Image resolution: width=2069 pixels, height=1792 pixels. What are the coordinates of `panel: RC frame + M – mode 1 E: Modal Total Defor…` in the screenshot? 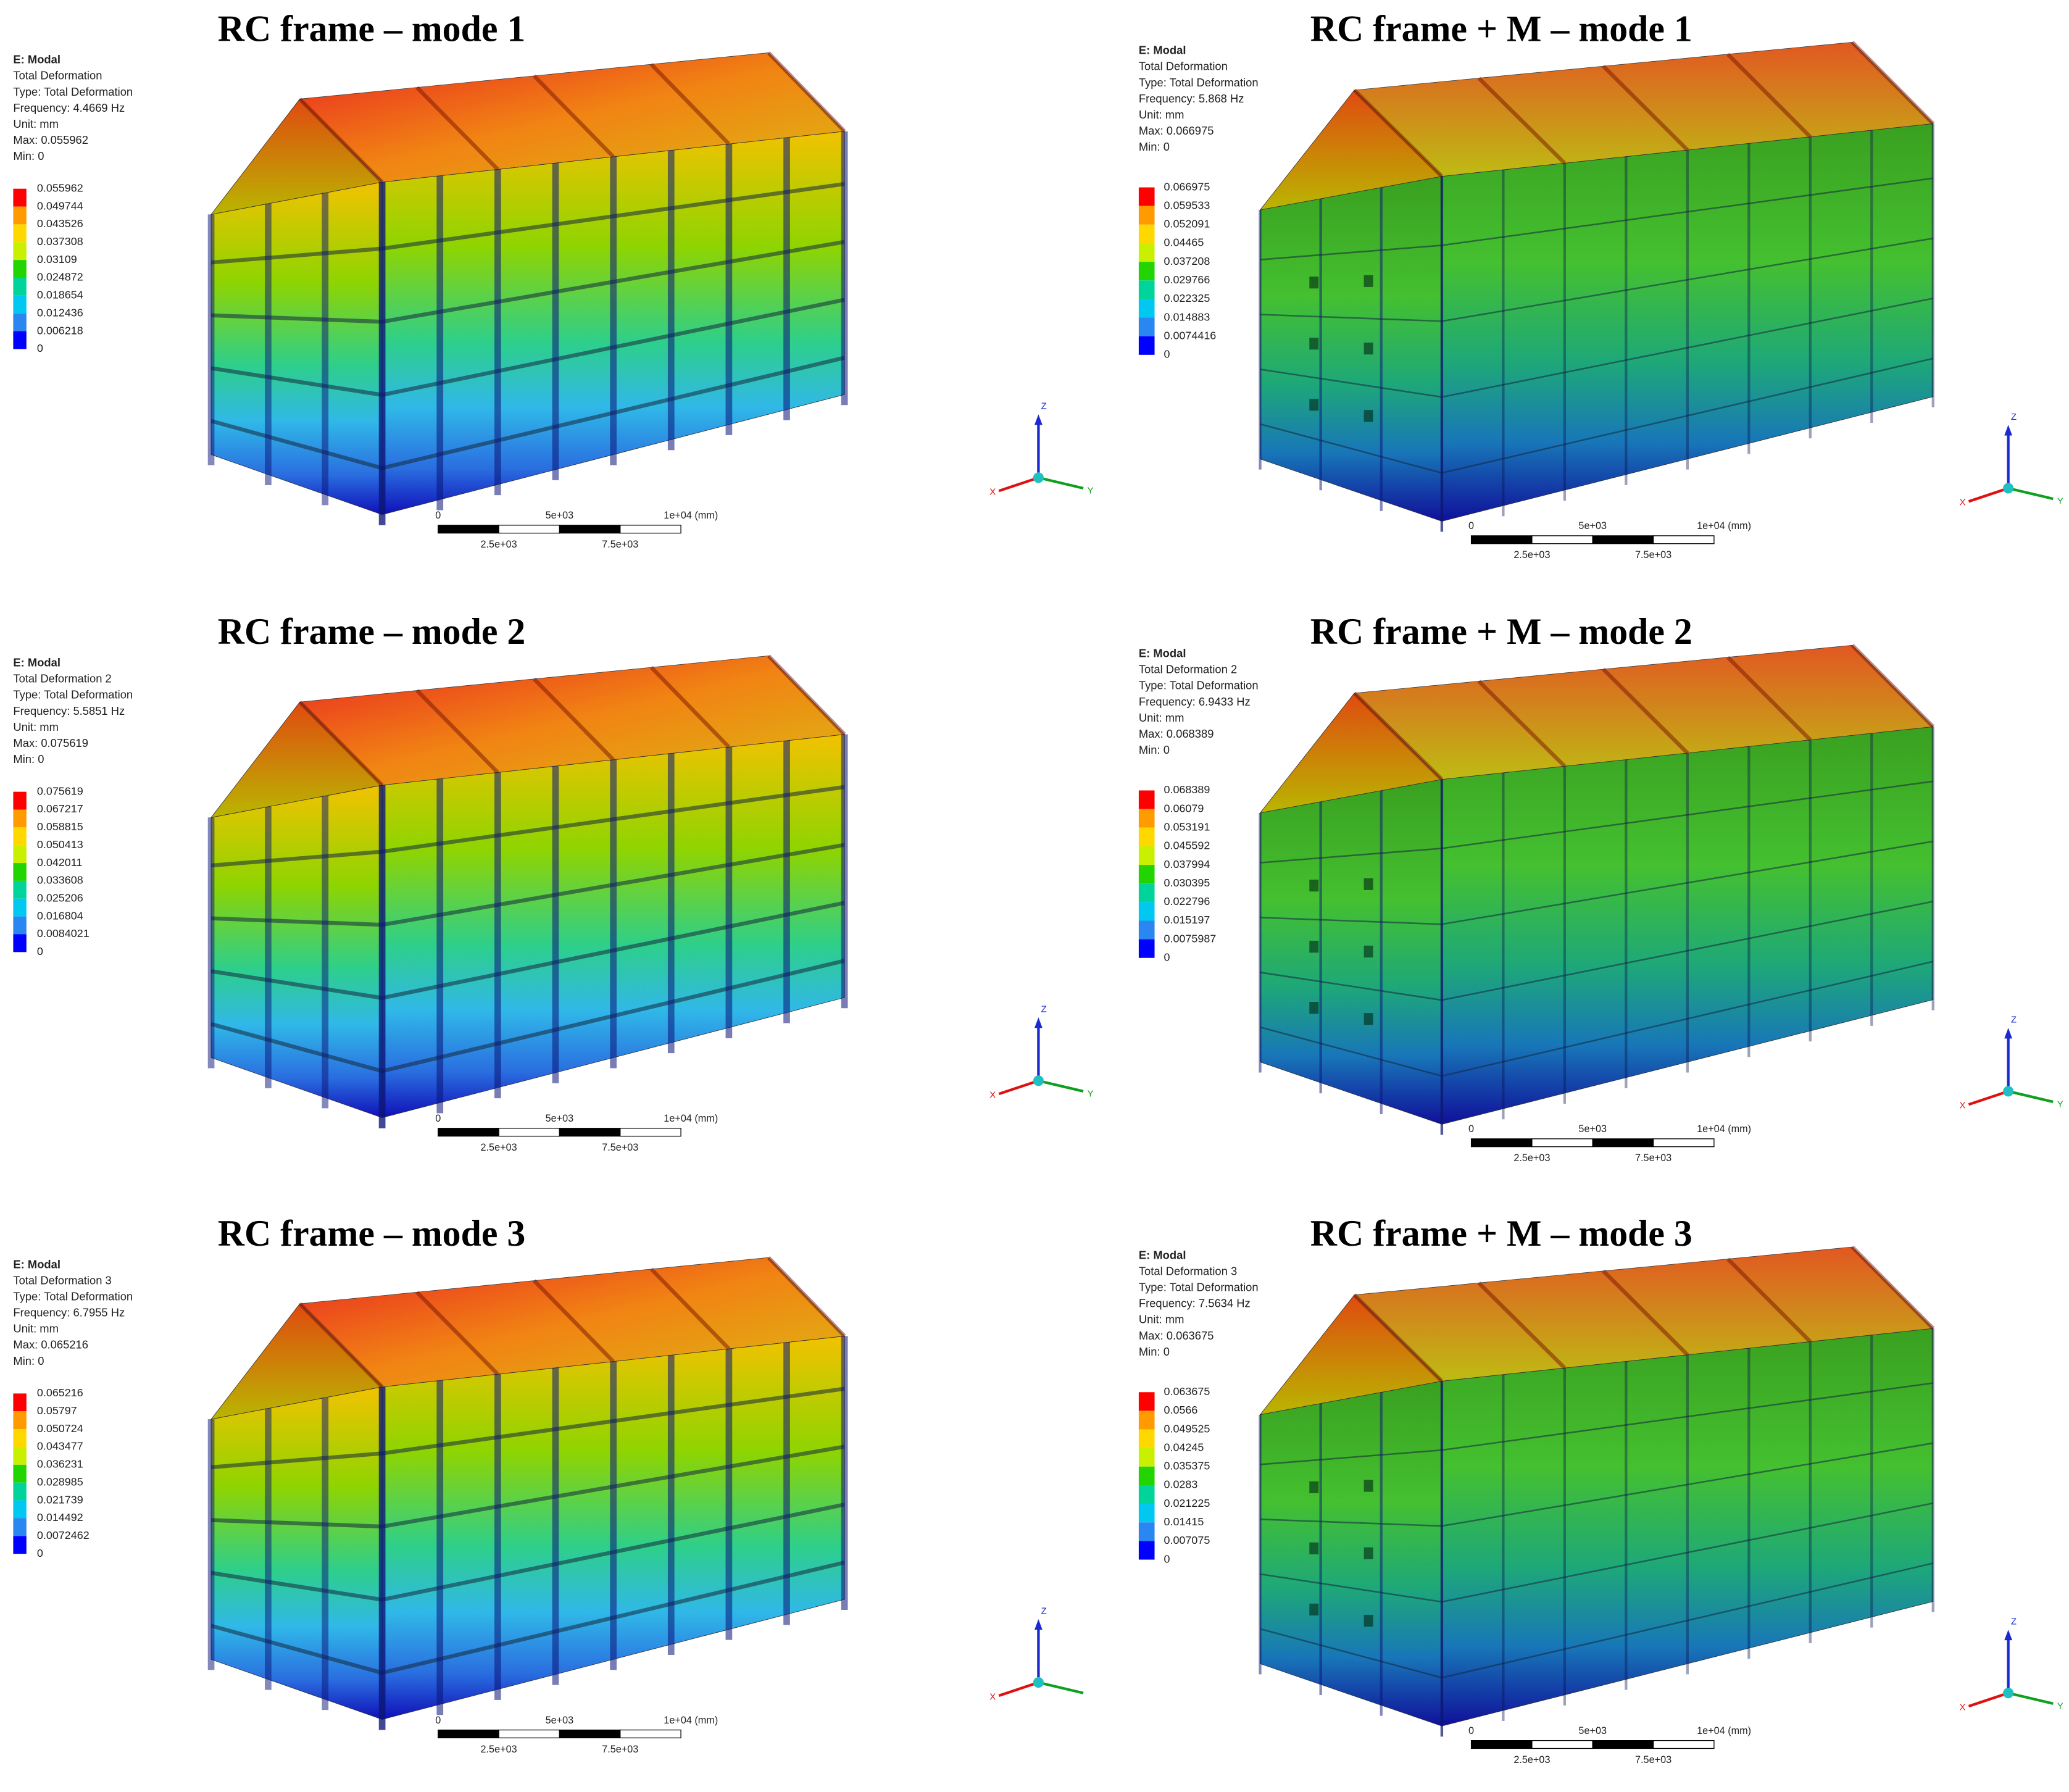 It's located at (1600, 284).